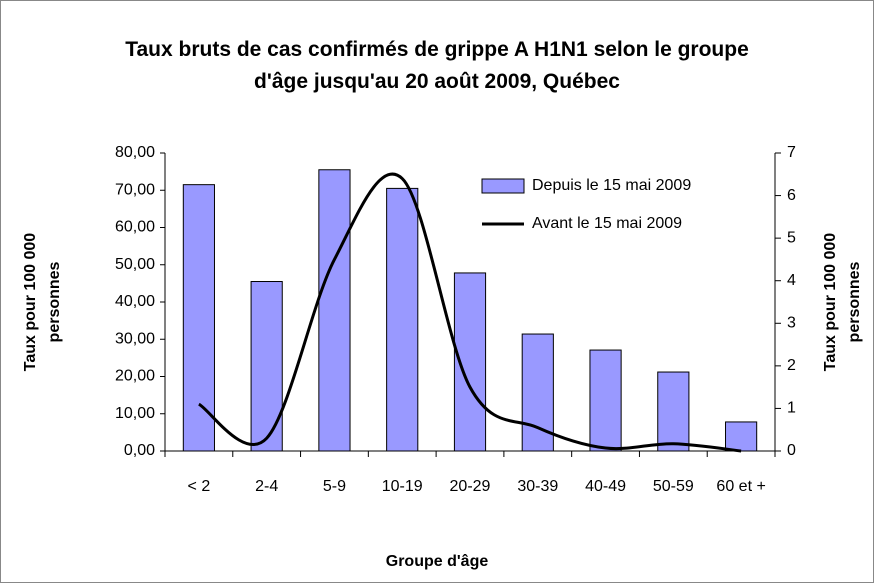 This screenshot has width=875, height=584. What do you see at coordinates (791, 450) in the screenshot?
I see `y2-tick-label: 0` at bounding box center [791, 450].